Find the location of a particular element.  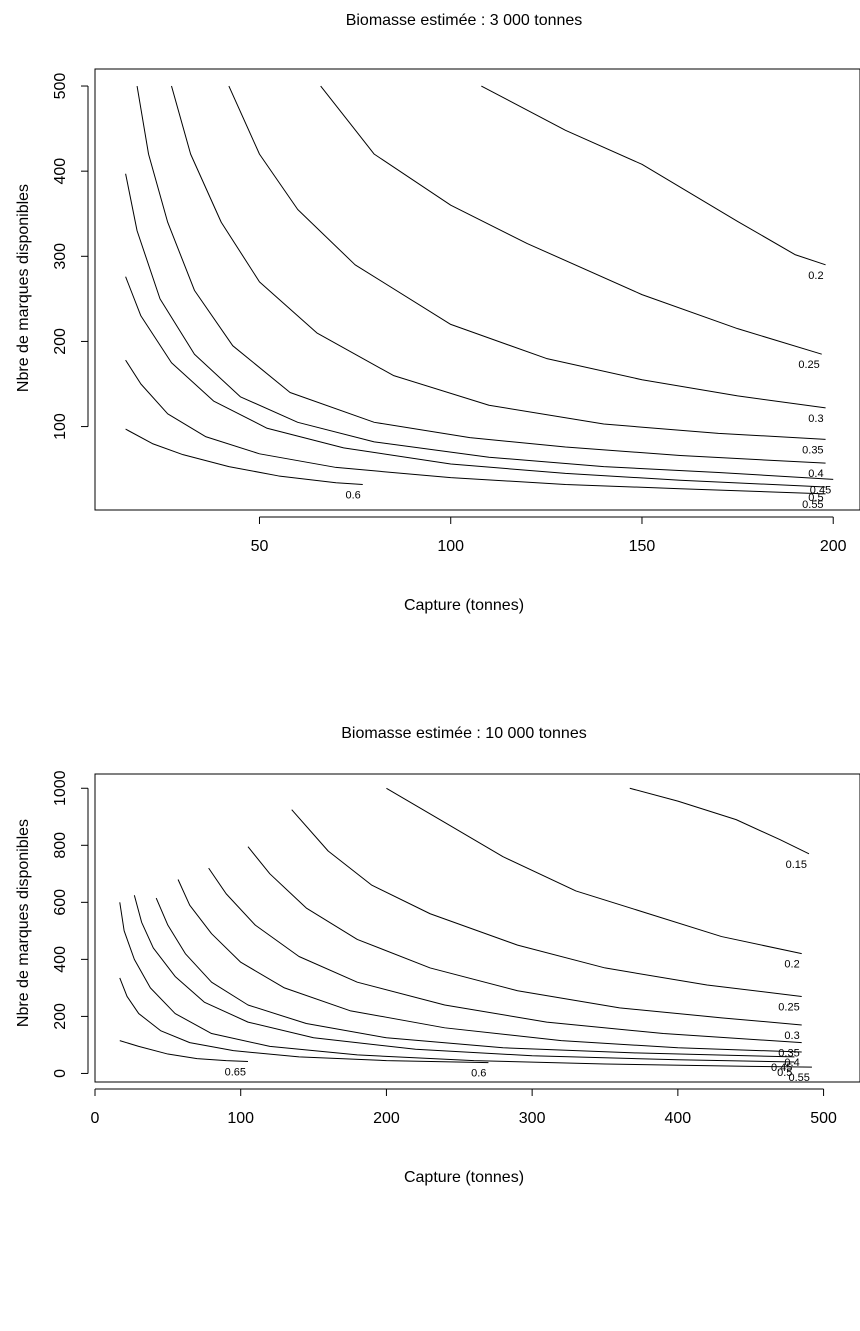

x-tick-label: 150 is located at coordinates (642, 546).